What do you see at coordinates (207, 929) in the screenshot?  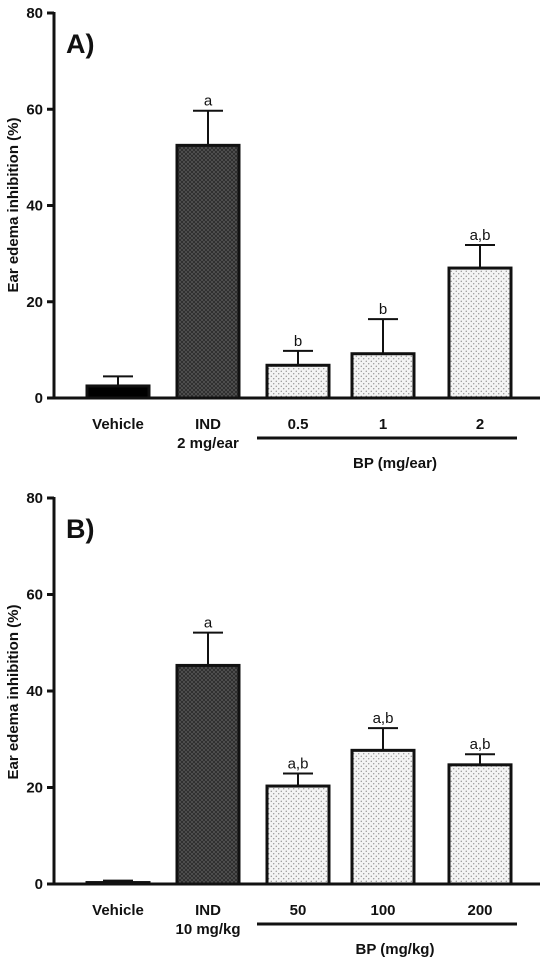 I see `x-category-sublabel: 10 mg/kg` at bounding box center [207, 929].